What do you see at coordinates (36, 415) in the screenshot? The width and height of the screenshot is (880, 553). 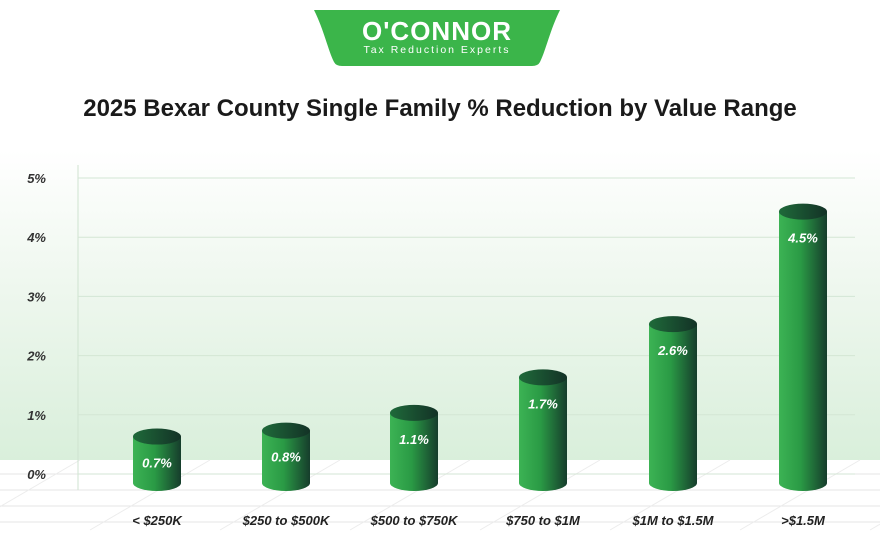 I see `y-tick-label: 1%` at bounding box center [36, 415].